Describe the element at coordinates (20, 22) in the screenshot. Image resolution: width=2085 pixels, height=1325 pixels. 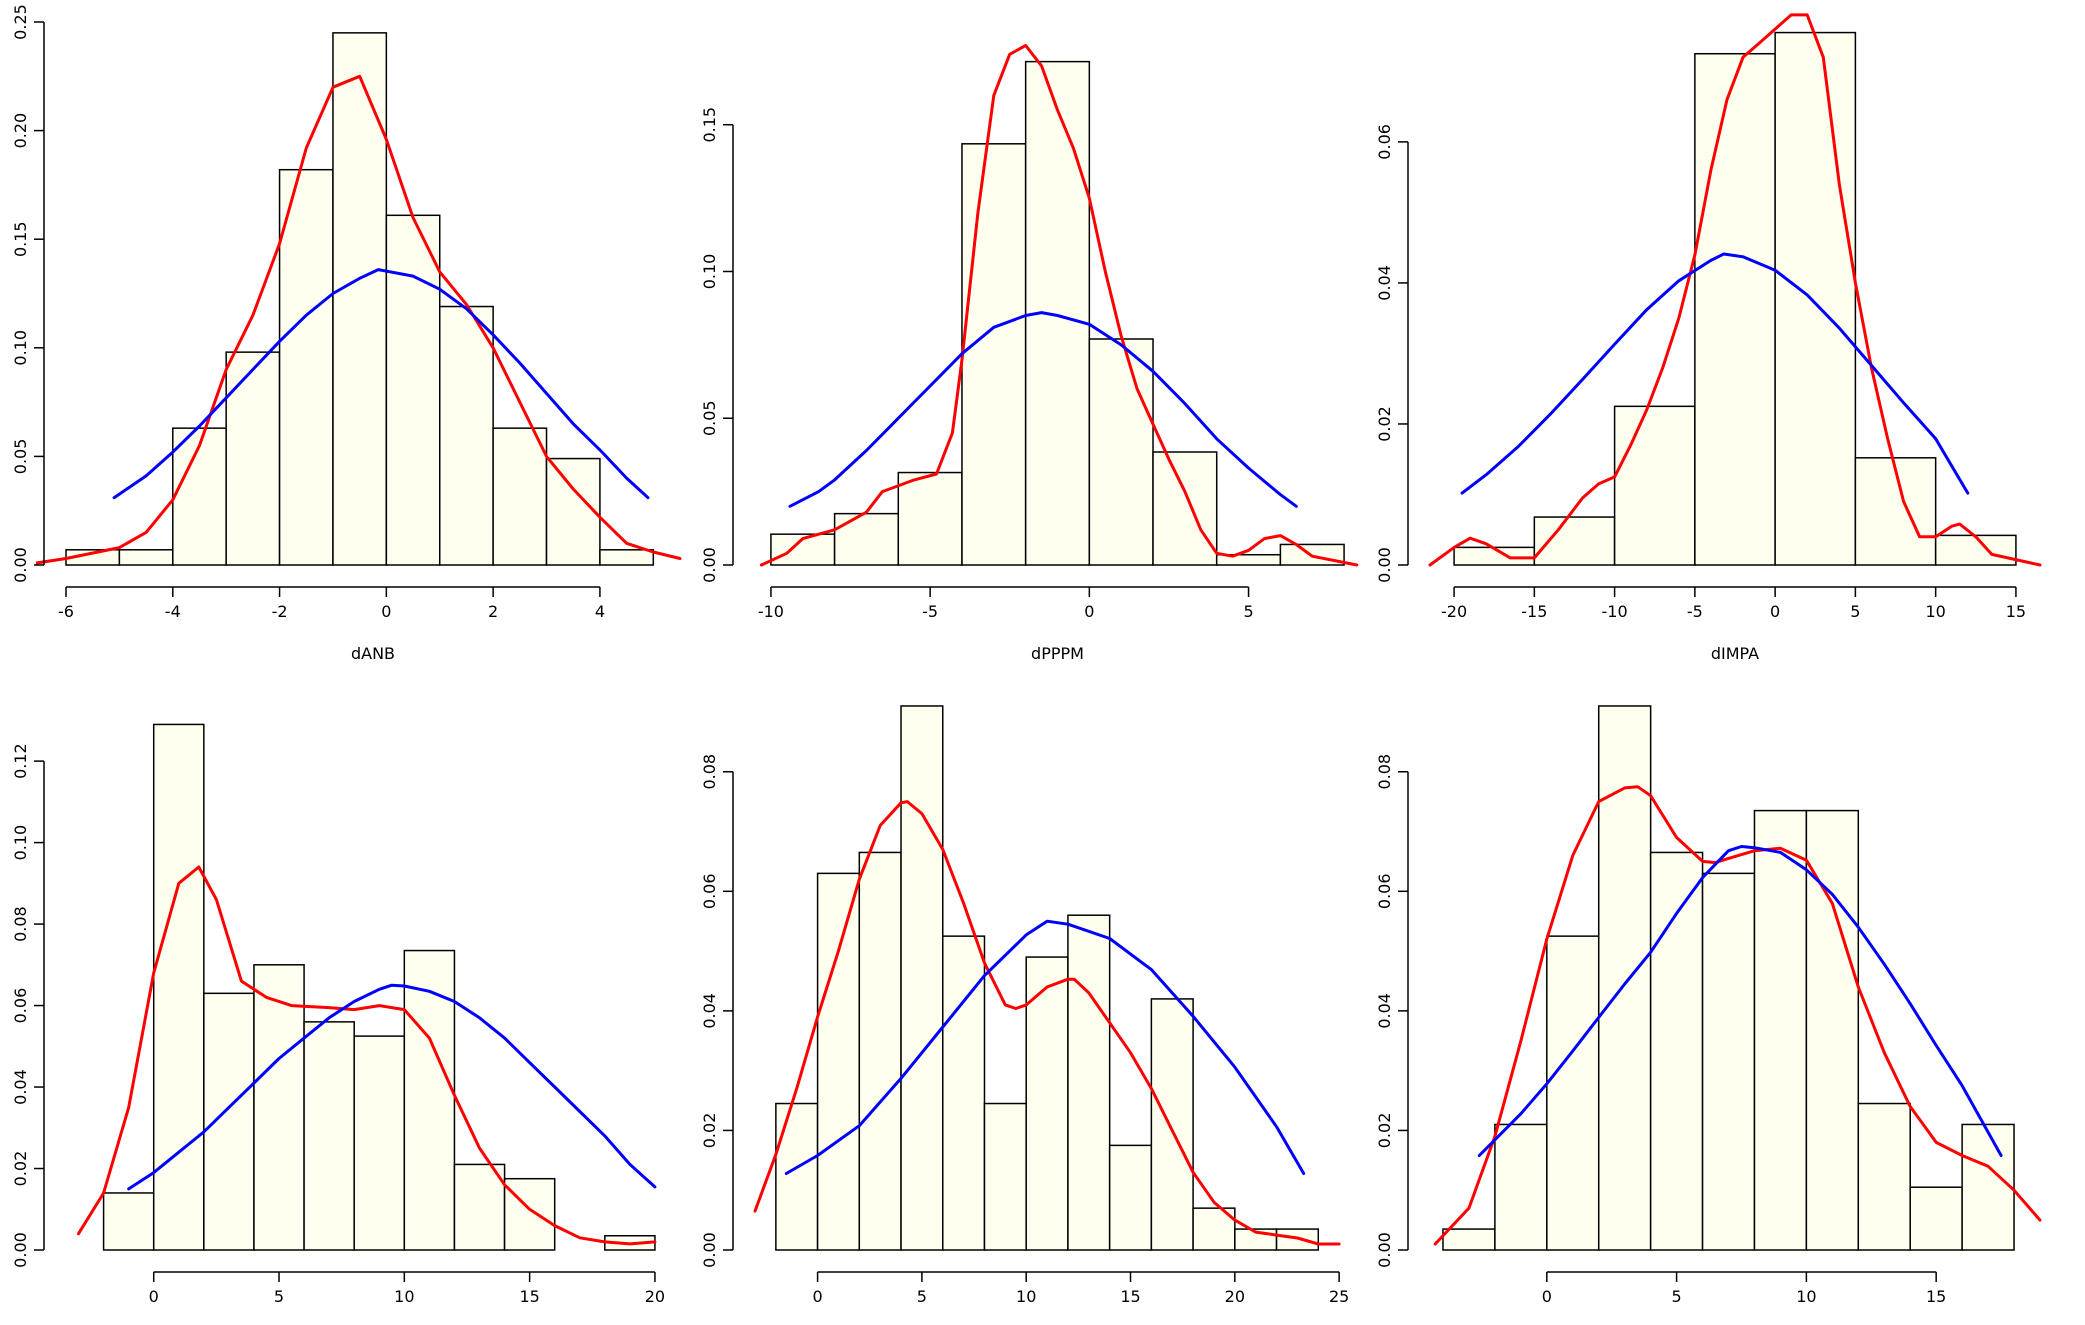
I see `y-tick-label: 0.25` at that location.